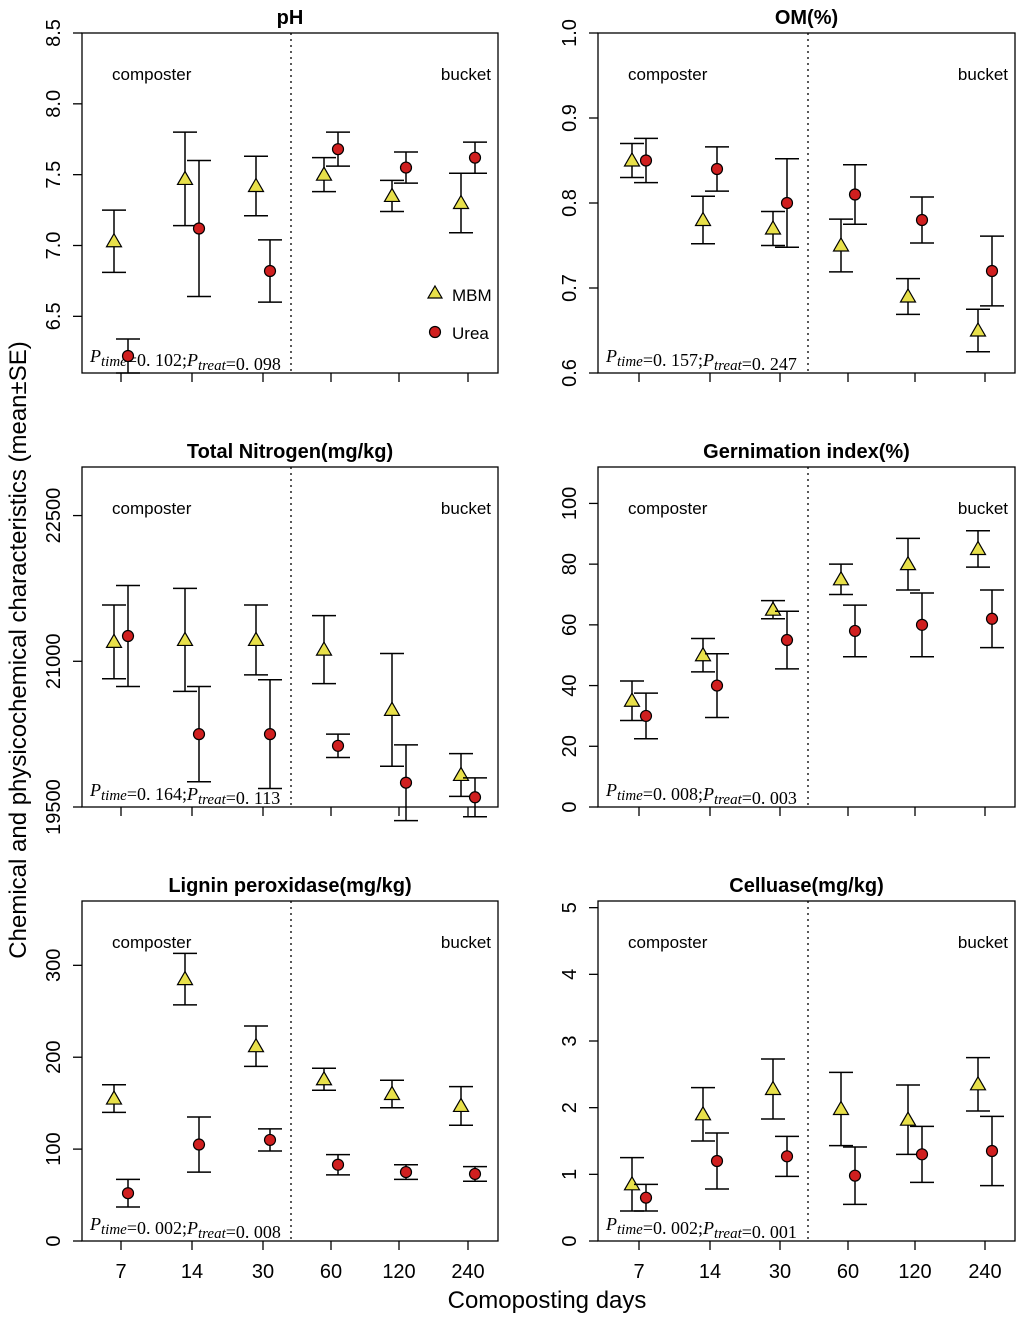 The width and height of the screenshot is (1021, 1318). Describe the element at coordinates (570, 373) in the screenshot. I see `y-tick-label: 0.6` at that location.